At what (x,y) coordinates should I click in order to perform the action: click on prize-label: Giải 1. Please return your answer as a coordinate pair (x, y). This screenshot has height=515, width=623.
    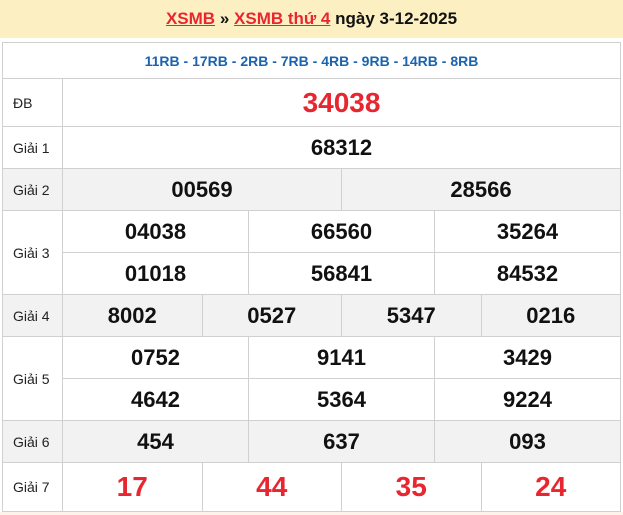
    Looking at the image, I should click on (33, 147).